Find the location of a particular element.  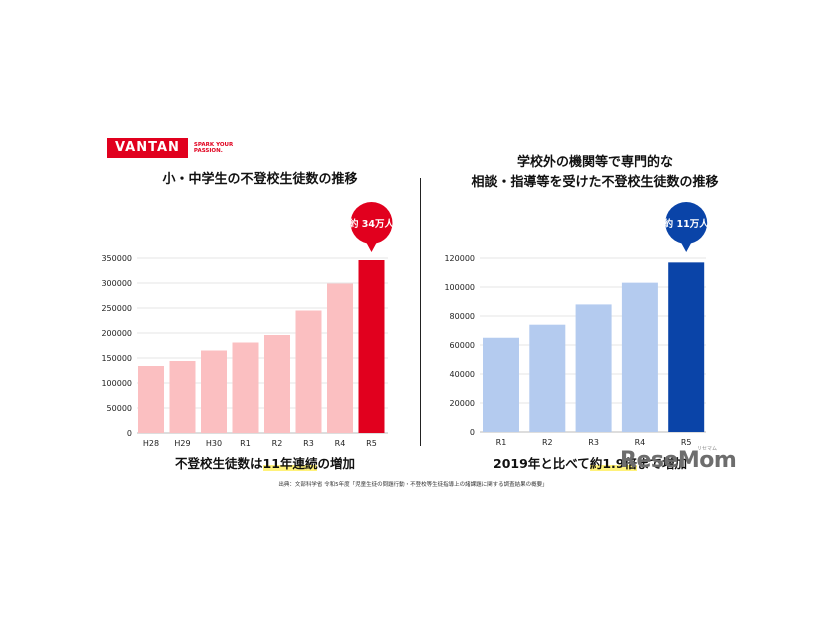

bar-left-R4 is located at coordinates (340, 358).